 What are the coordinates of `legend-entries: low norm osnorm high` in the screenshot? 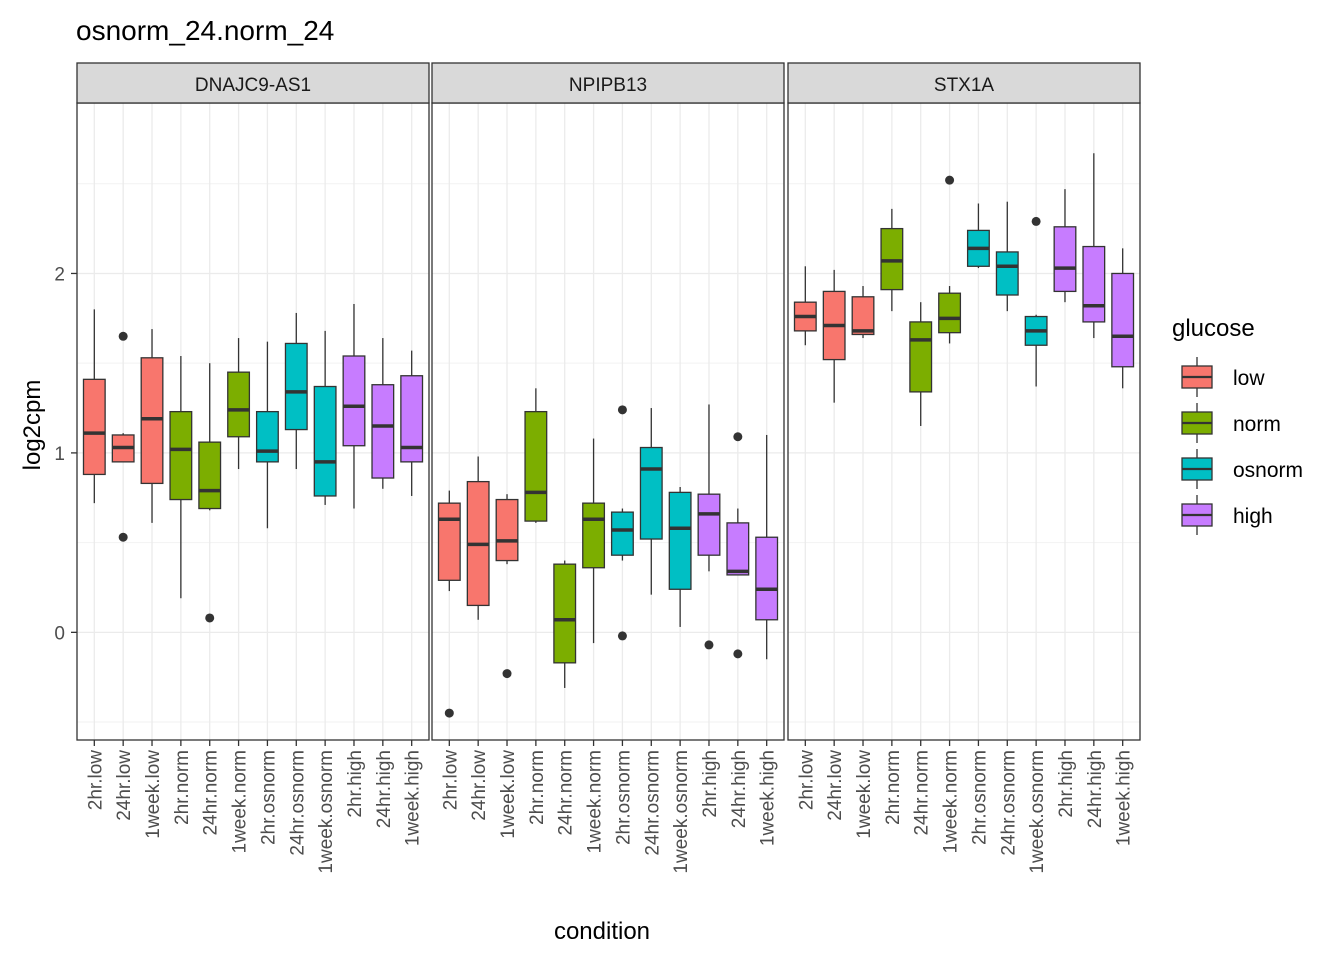 It's located at (1242, 446).